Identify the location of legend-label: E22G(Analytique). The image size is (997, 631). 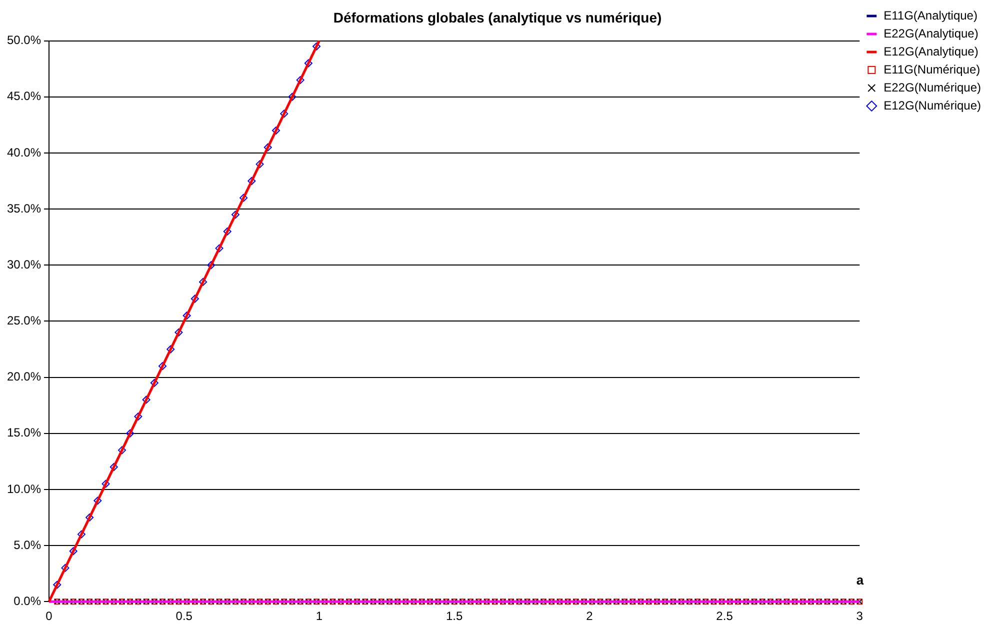
(931, 33).